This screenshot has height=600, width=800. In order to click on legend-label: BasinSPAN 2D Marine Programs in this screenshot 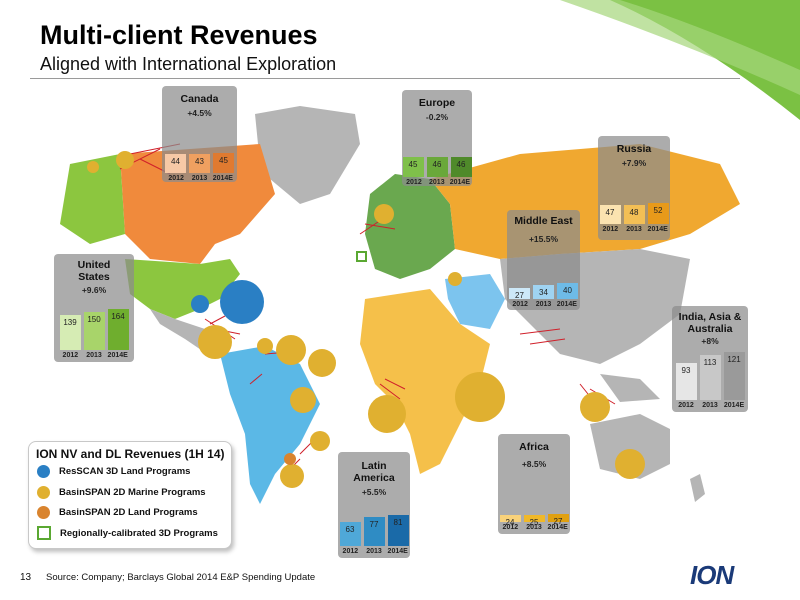, I will do `click(132, 492)`.